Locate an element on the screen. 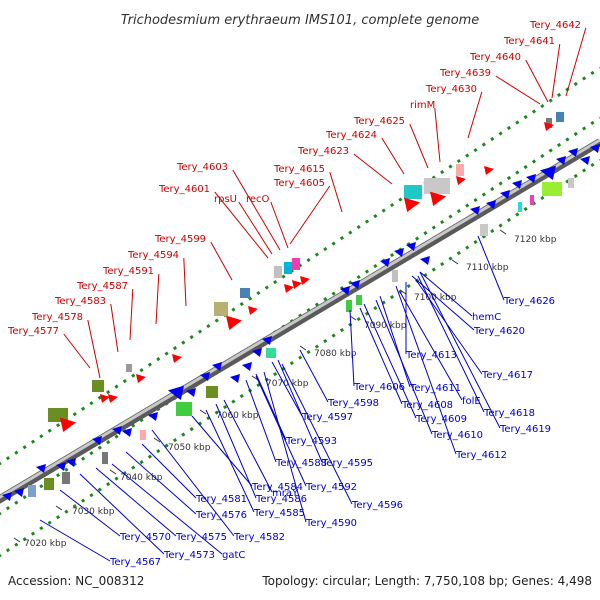 The image size is (600, 600). top-gene-label: Tery_4578 is located at coordinates (57, 317).